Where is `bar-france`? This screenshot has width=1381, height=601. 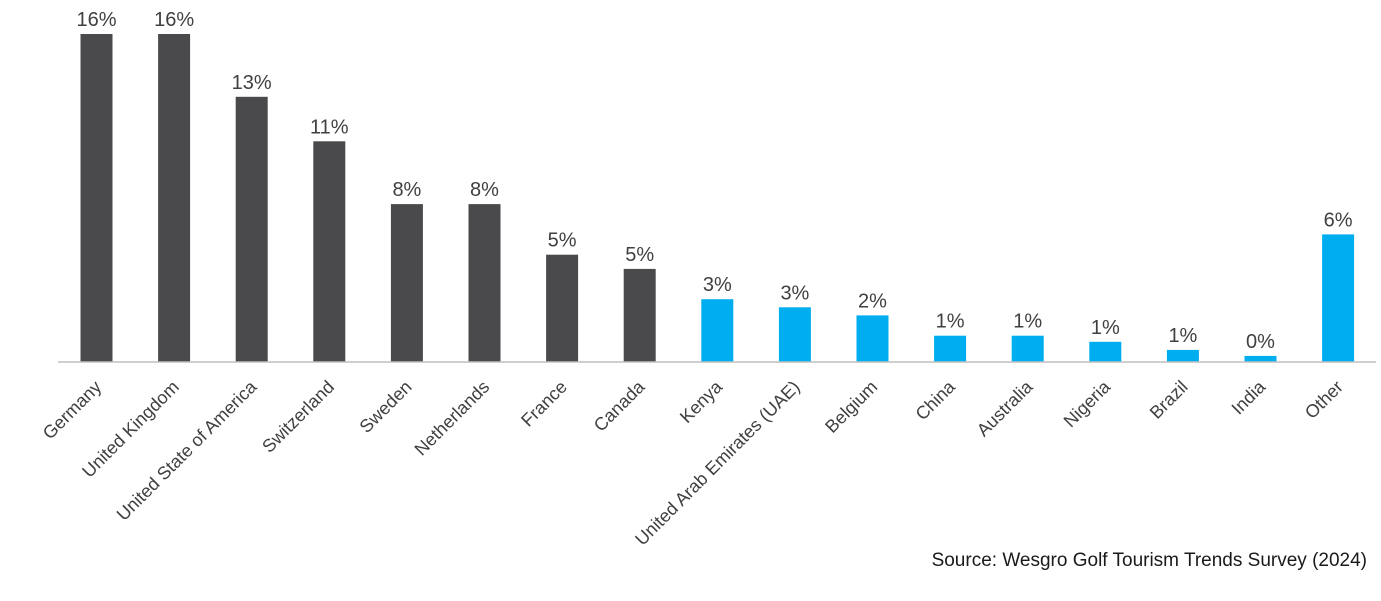
bar-france is located at coordinates (562, 308).